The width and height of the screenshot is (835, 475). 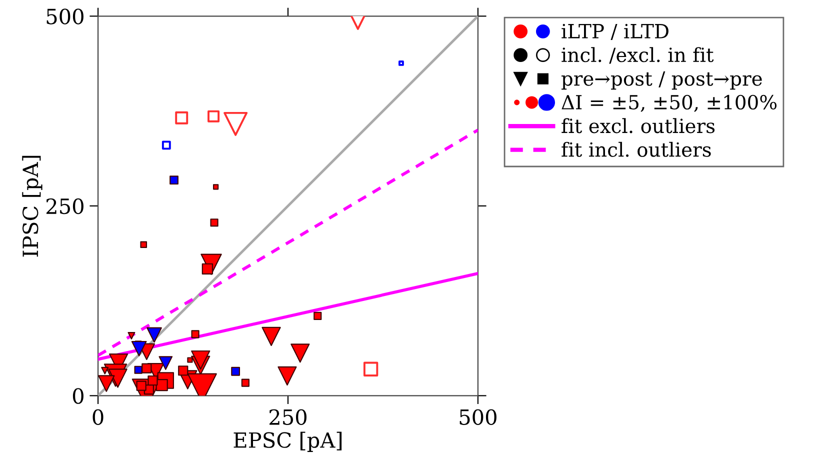 I want to click on y-axis-title: IPSC [pA], so click(x=32, y=206).